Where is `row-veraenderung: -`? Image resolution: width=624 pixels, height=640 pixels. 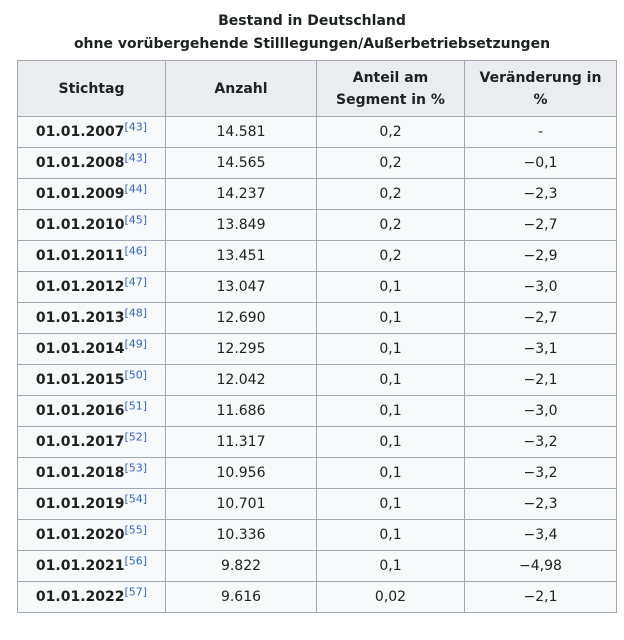
row-veraenderung: - is located at coordinates (540, 132).